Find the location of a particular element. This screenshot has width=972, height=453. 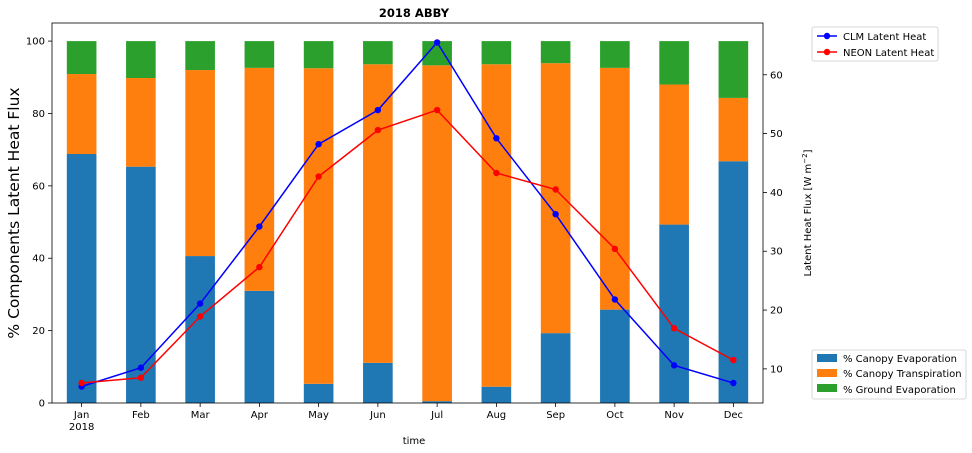

point-neon-latent-heat-nov is located at coordinates (674, 328).